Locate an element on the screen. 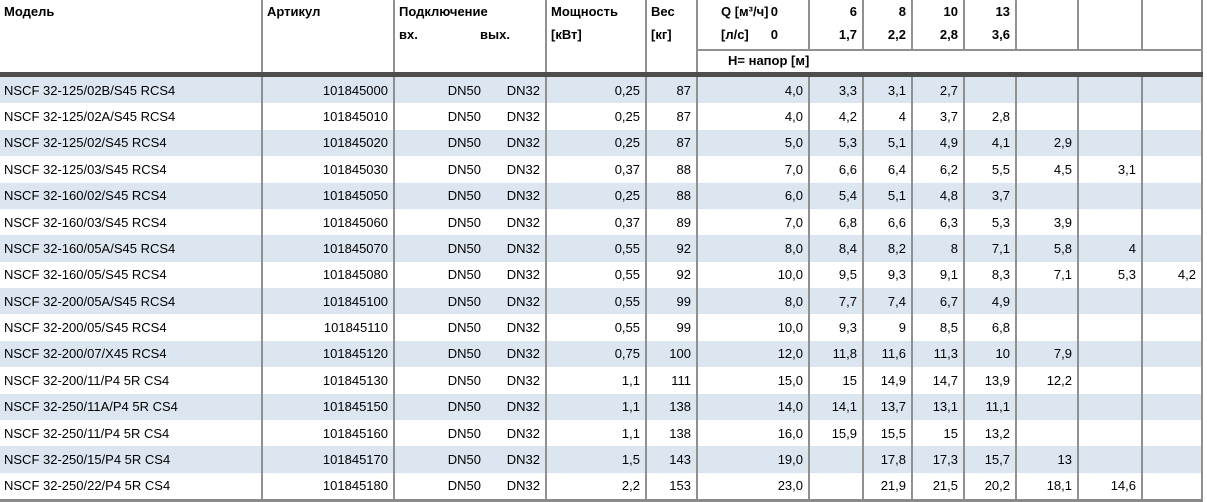  head-cell: 6,2 is located at coordinates (939, 169).